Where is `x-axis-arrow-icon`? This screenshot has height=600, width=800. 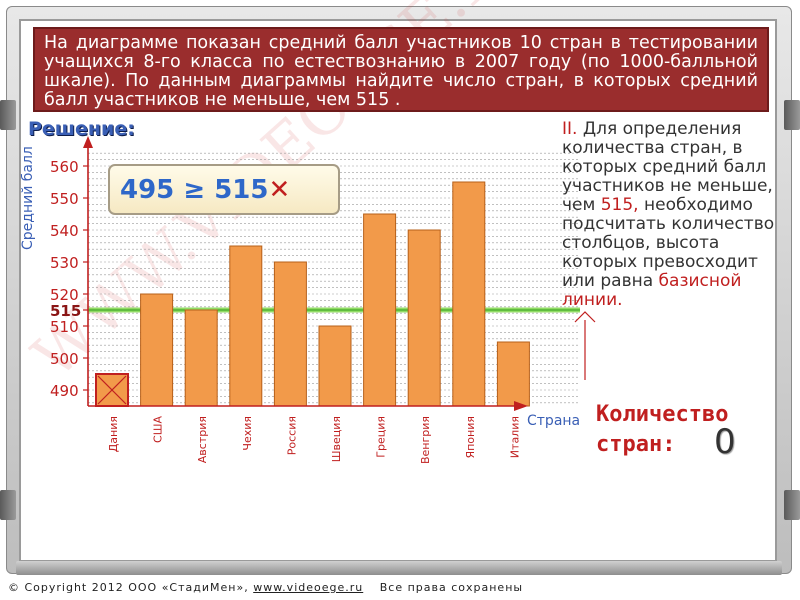 x-axis-arrow-icon is located at coordinates (521, 406).